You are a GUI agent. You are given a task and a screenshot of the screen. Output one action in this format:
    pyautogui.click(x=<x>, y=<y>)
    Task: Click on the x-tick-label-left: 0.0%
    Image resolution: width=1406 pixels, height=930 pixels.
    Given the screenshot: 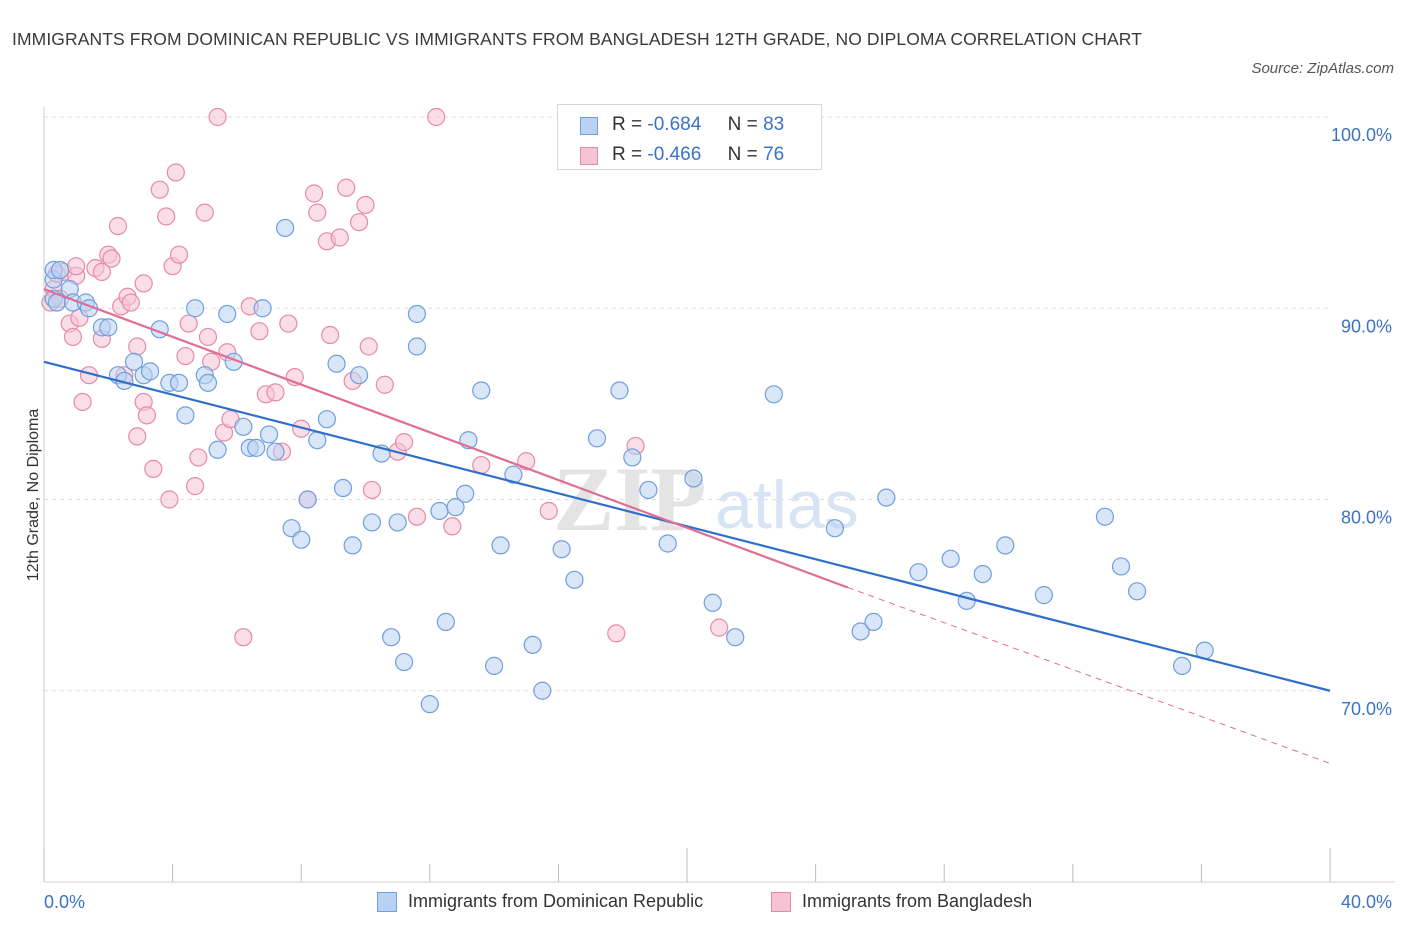 What is the action you would take?
    pyautogui.click(x=64, y=902)
    